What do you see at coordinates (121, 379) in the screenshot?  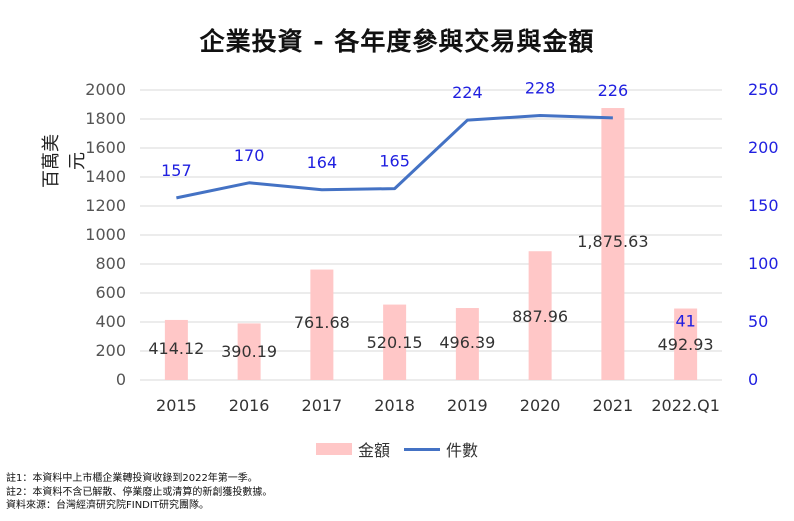 I see `y-tick-label: 0` at bounding box center [121, 379].